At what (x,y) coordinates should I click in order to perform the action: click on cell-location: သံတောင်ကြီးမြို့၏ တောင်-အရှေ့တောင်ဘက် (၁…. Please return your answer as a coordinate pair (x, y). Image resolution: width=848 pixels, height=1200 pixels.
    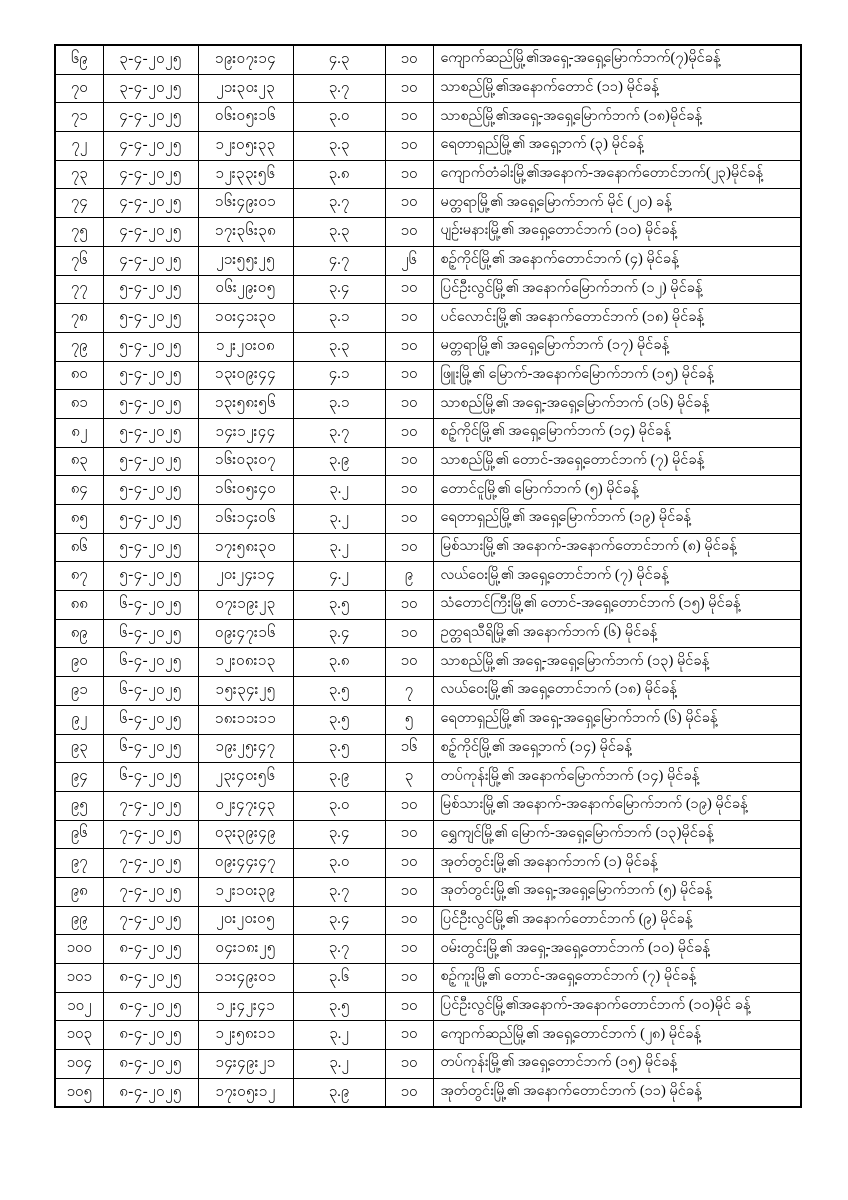
    Looking at the image, I should click on (617, 605).